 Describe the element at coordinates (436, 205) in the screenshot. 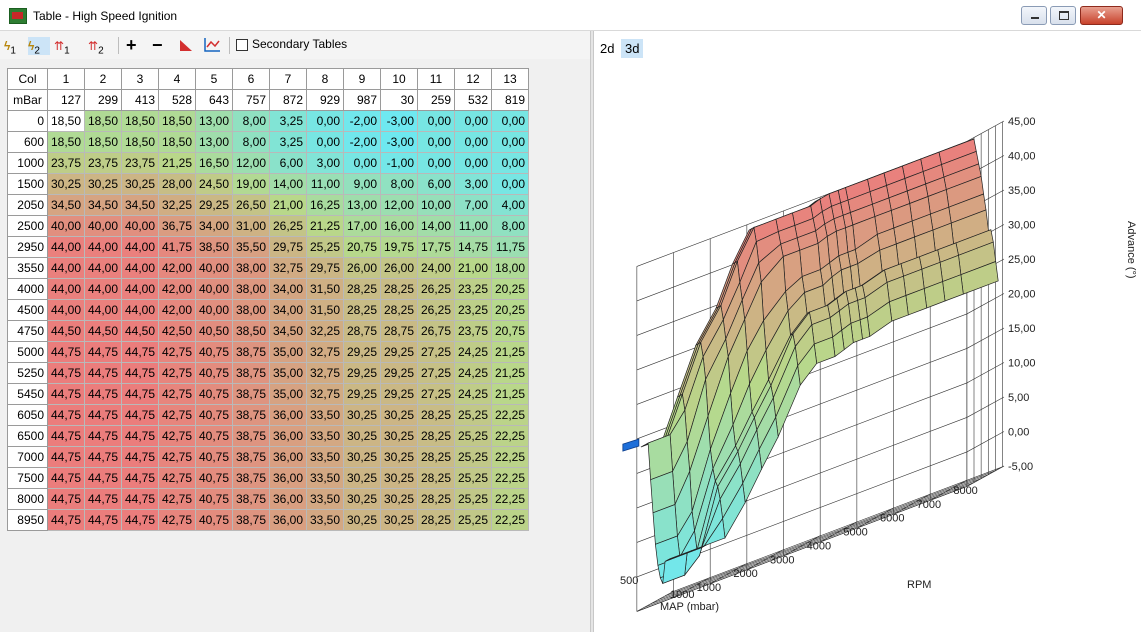

I see `table-cell: 10,00` at that location.